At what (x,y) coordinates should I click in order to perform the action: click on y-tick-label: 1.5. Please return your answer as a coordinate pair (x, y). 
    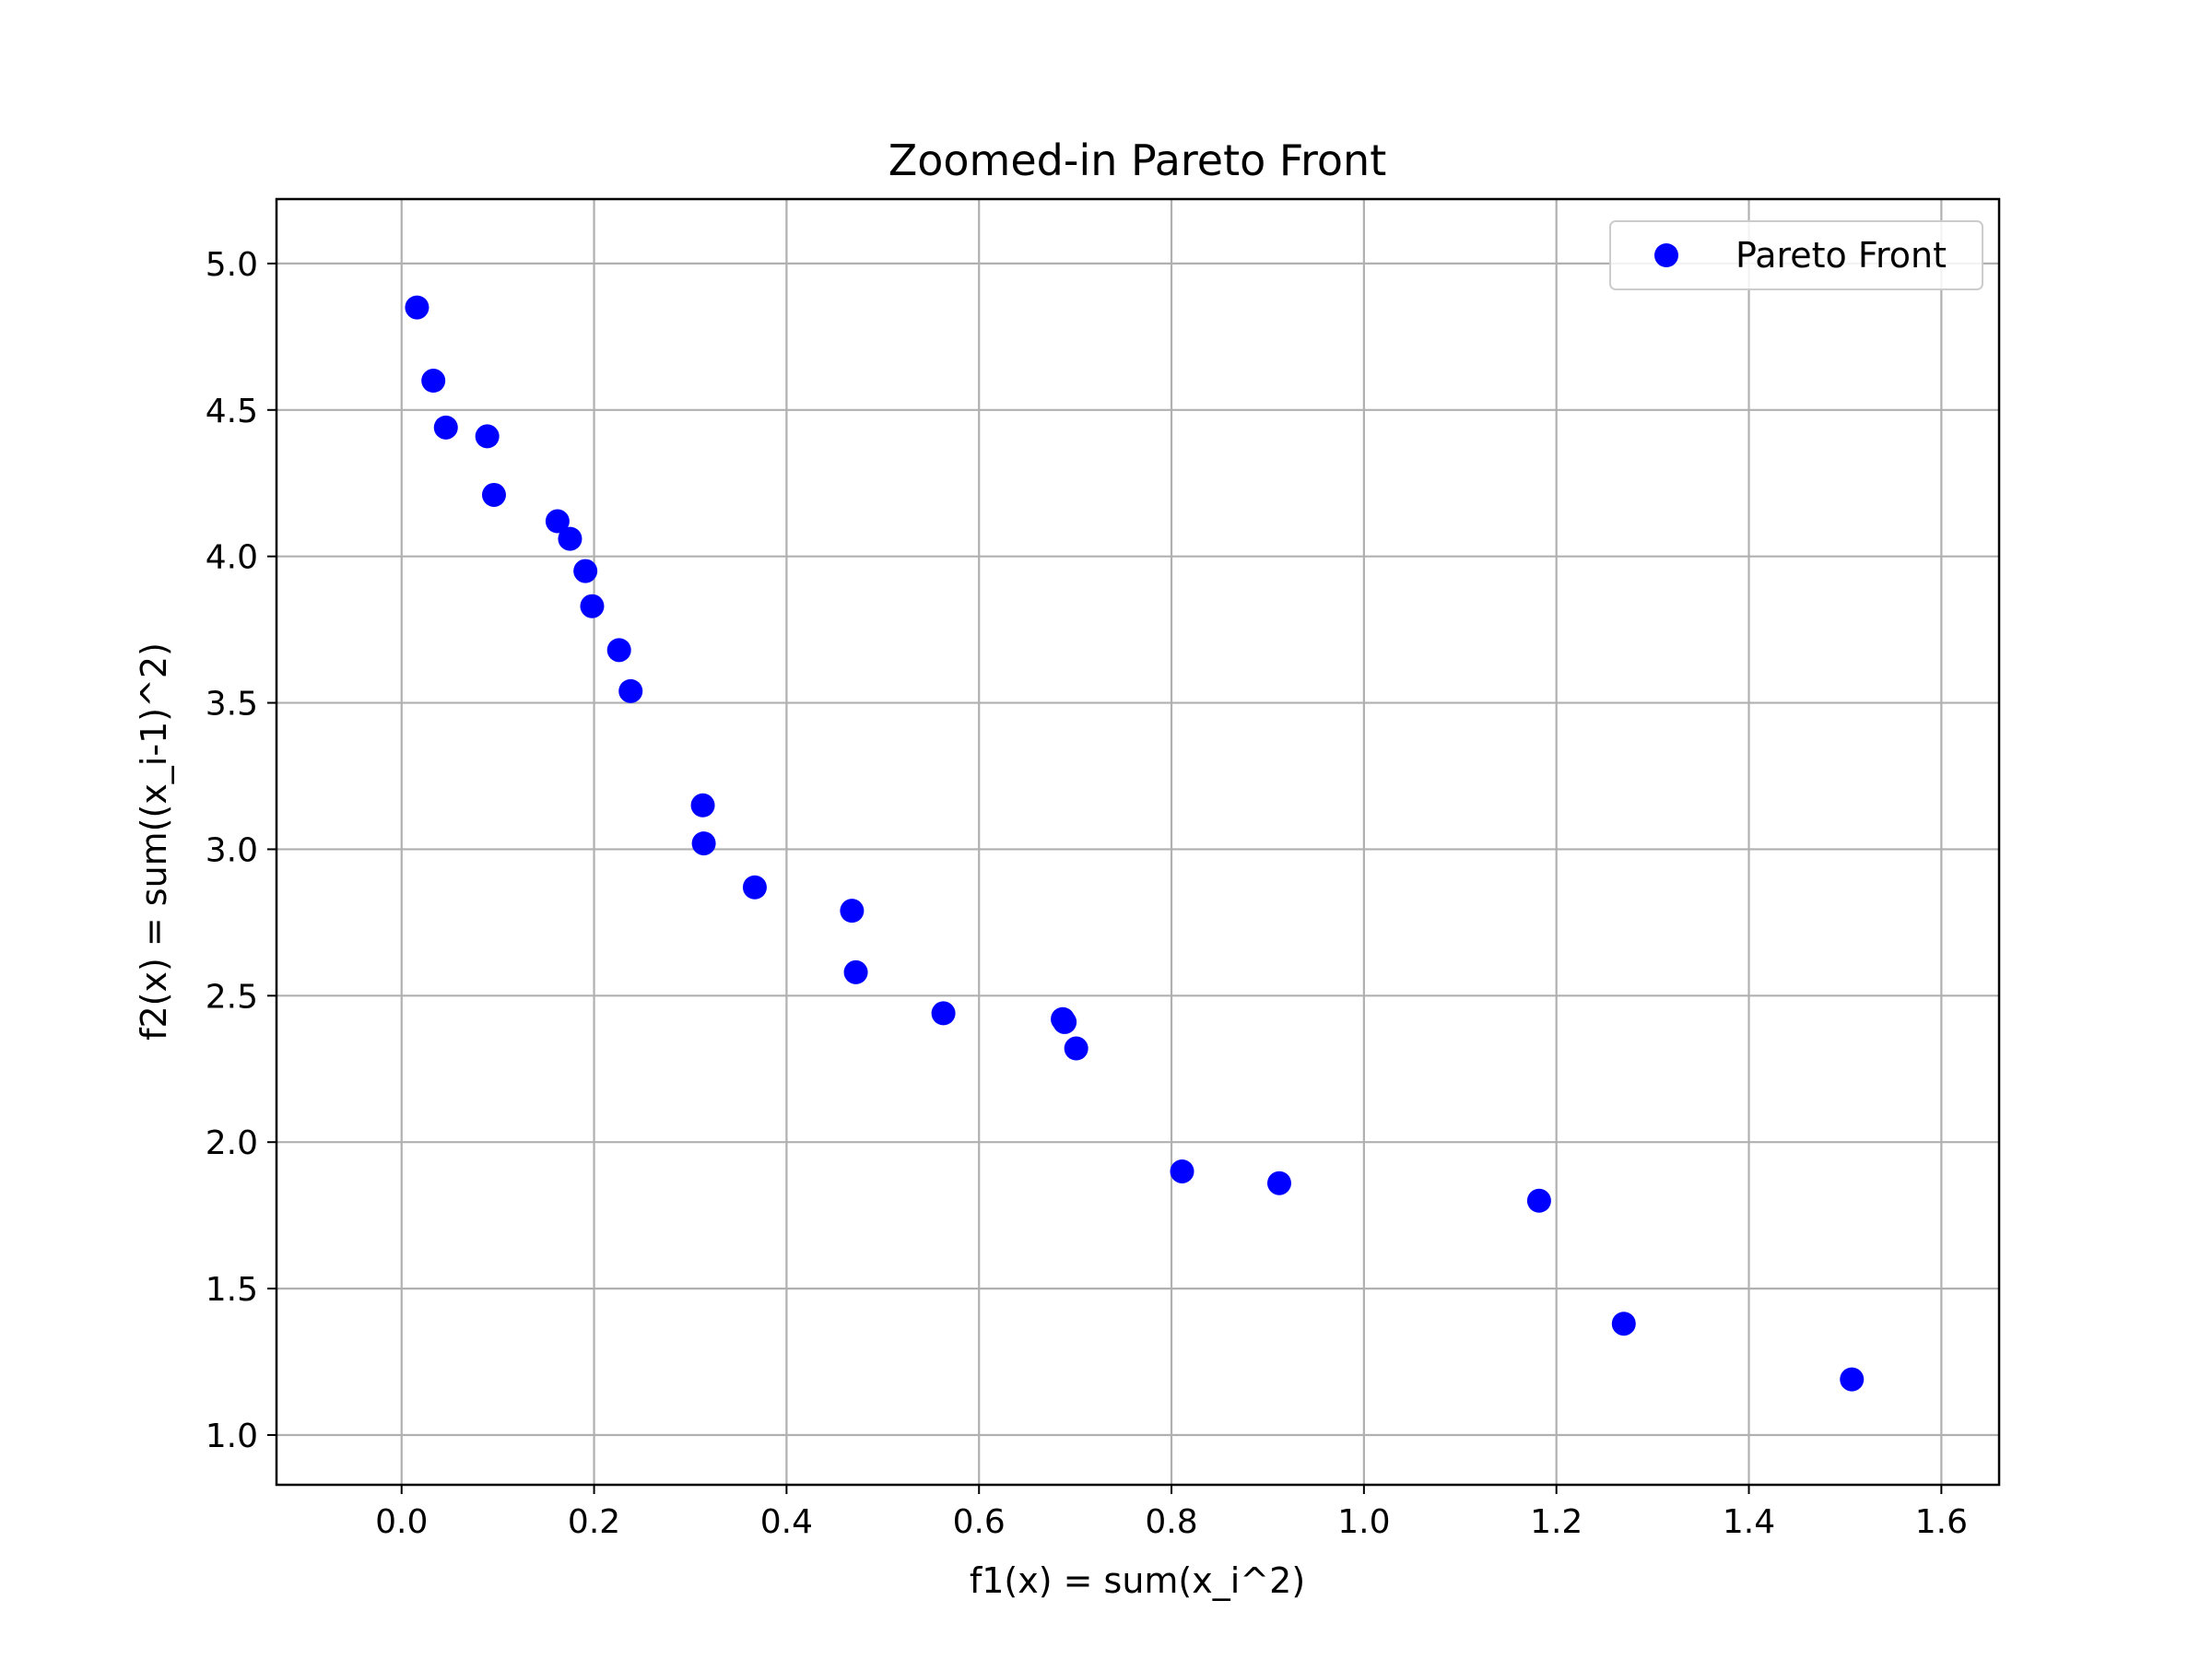
    Looking at the image, I should click on (232, 1290).